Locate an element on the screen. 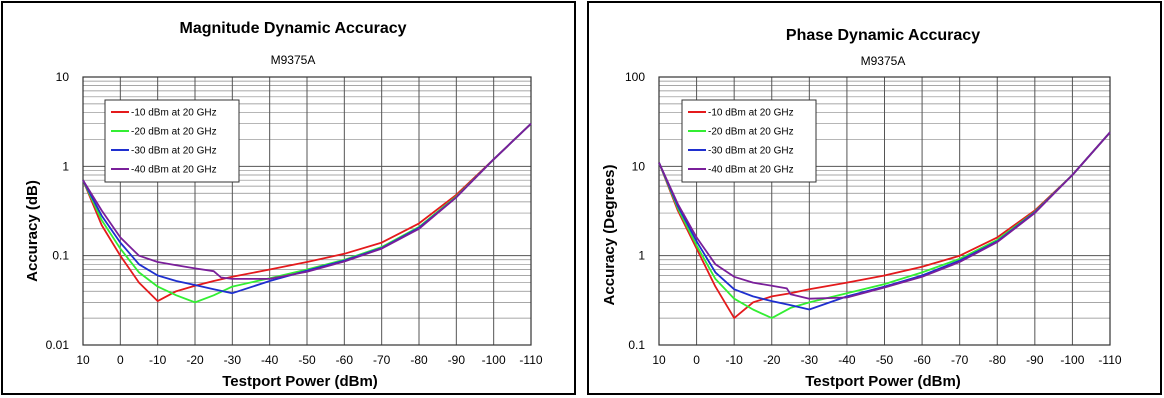 Image resolution: width=1164 pixels, height=398 pixels. y-axis-label: Accuracy (Degrees) is located at coordinates (609, 235).